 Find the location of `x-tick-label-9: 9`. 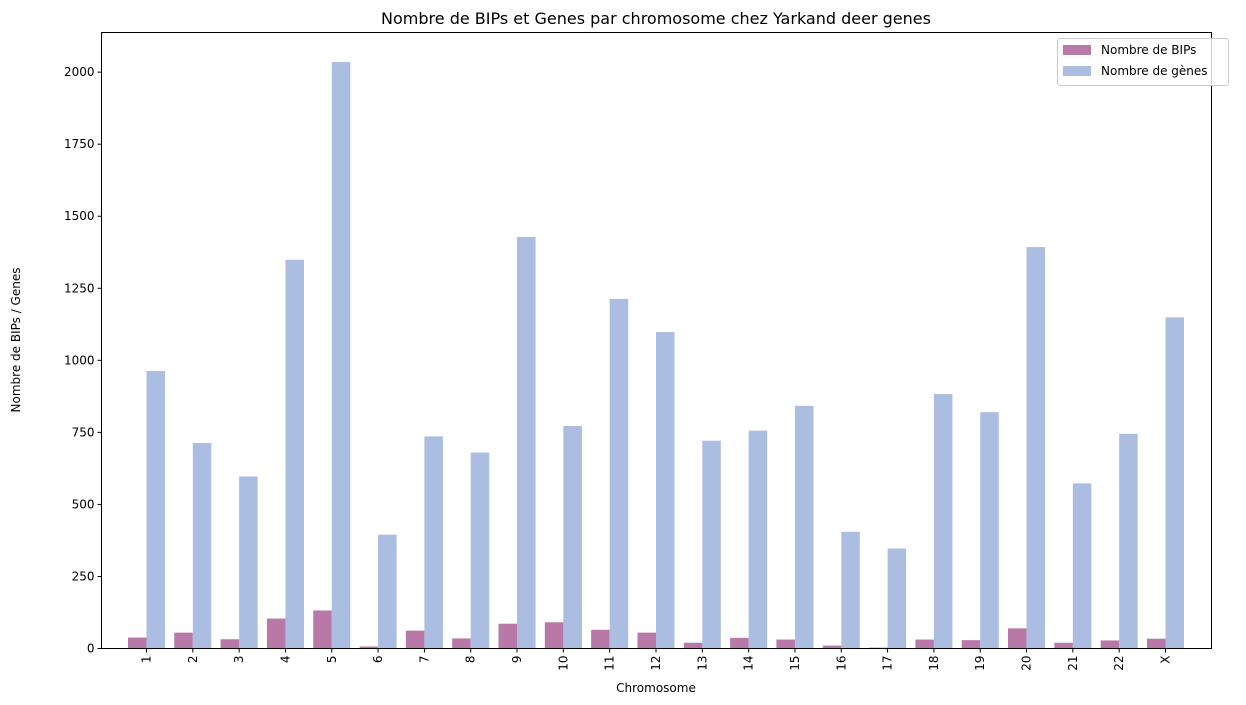

x-tick-label-9: 9 is located at coordinates (517, 660).